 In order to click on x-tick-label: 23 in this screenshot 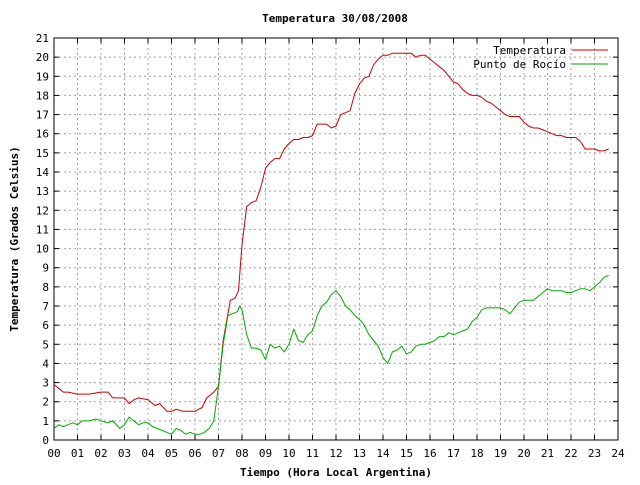, I will do `click(594, 453)`.